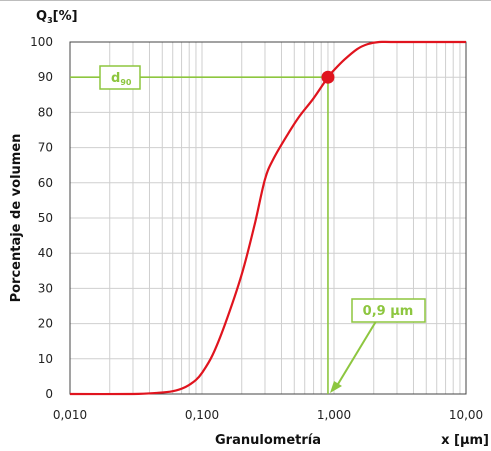 Image resolution: width=491 pixels, height=451 pixels. Describe the element at coordinates (268, 415) in the screenshot. I see `x-tick-labels: 0,010 0,100 1,000 10,00` at that location.